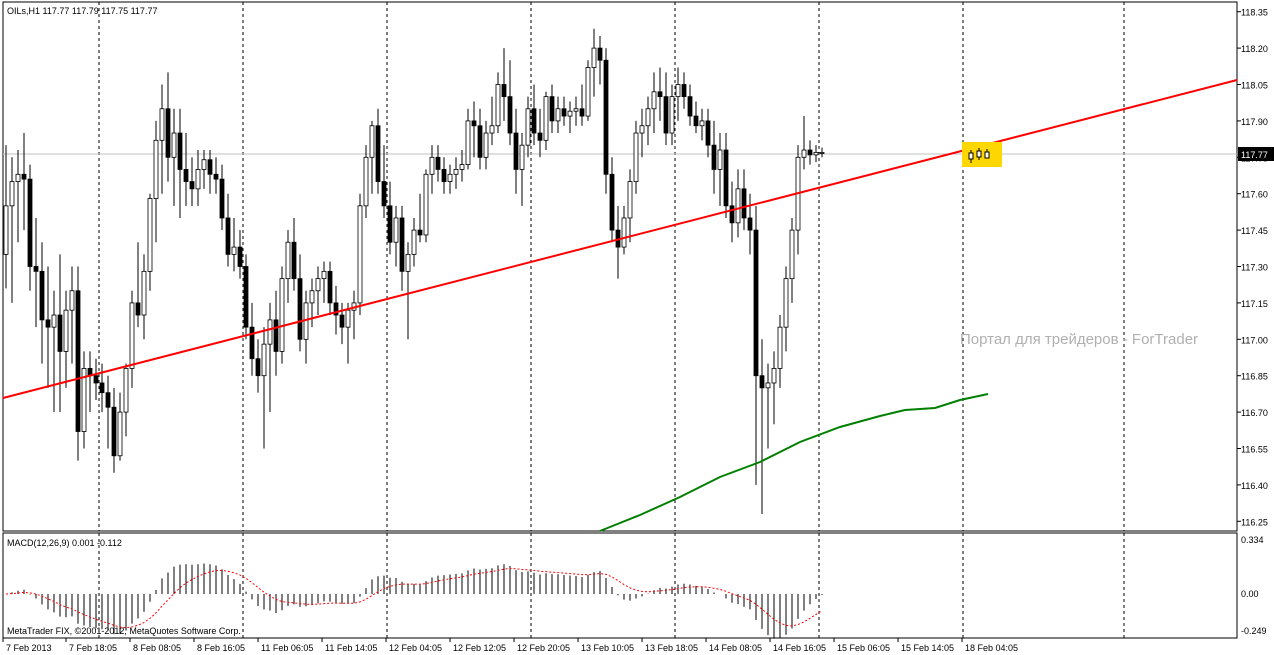  What do you see at coordinates (351, 648) in the screenshot?
I see `time-label: 11 Feb 14:05` at bounding box center [351, 648].